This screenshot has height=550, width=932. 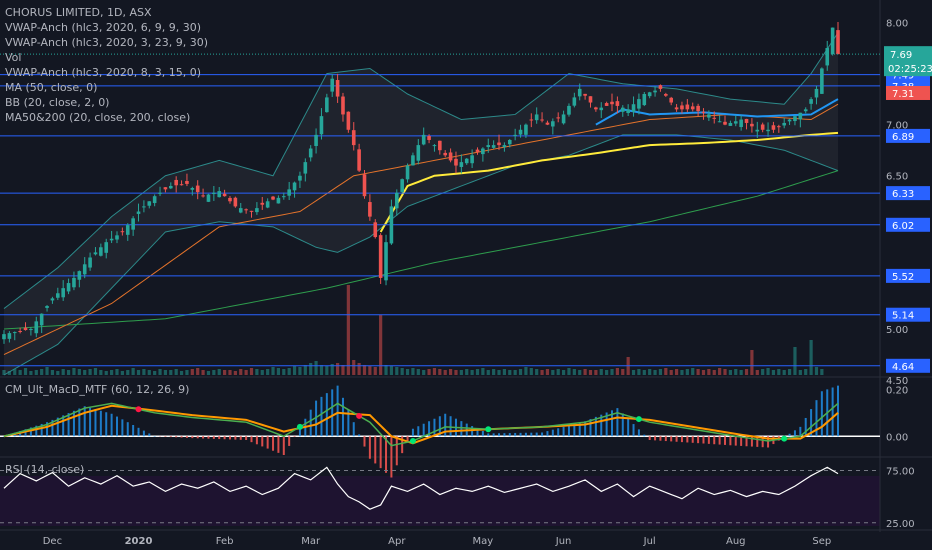 What do you see at coordinates (57, 102) in the screenshot?
I see `legend-bb: BB (20, close, 2, 0)` at bounding box center [57, 102].